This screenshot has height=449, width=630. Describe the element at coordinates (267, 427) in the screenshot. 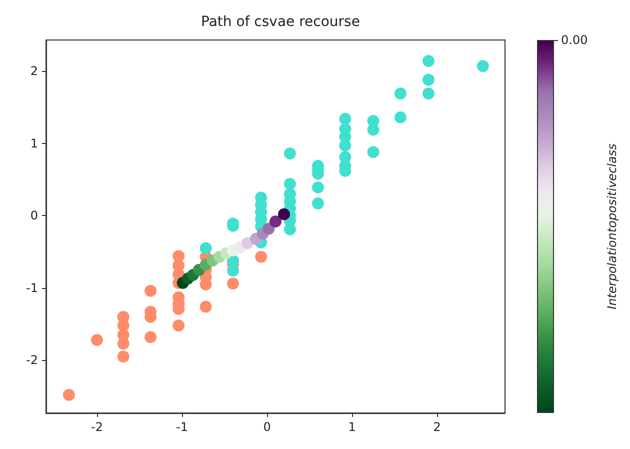

I see `x-tick-label: 0` at that location.